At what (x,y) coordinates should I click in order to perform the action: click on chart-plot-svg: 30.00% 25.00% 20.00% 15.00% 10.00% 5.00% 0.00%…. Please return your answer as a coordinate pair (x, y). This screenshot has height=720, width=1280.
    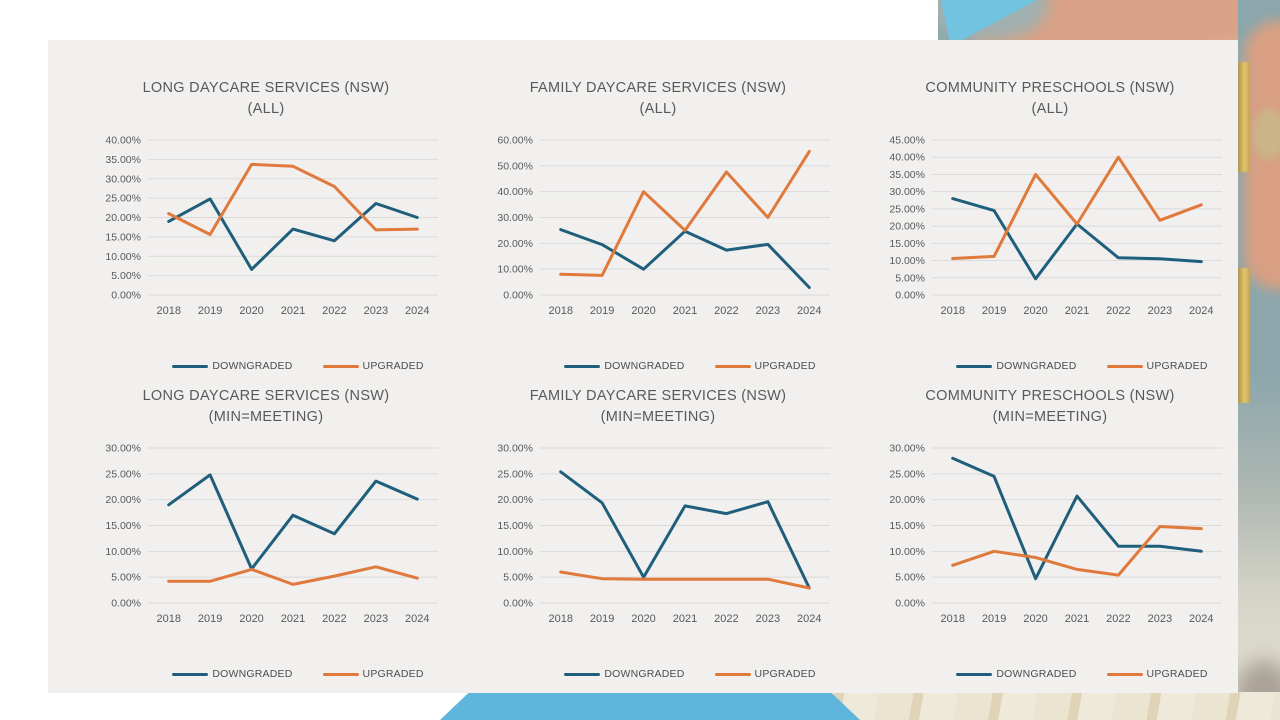
    Looking at the image, I should click on (1055, 534).